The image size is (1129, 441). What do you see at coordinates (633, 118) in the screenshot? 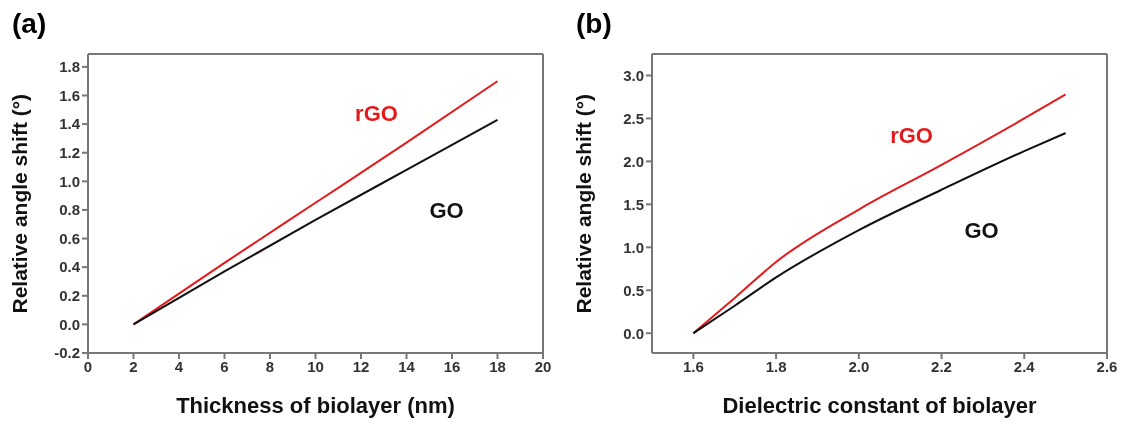
I see `y-tick-label: 2.5` at bounding box center [633, 118].